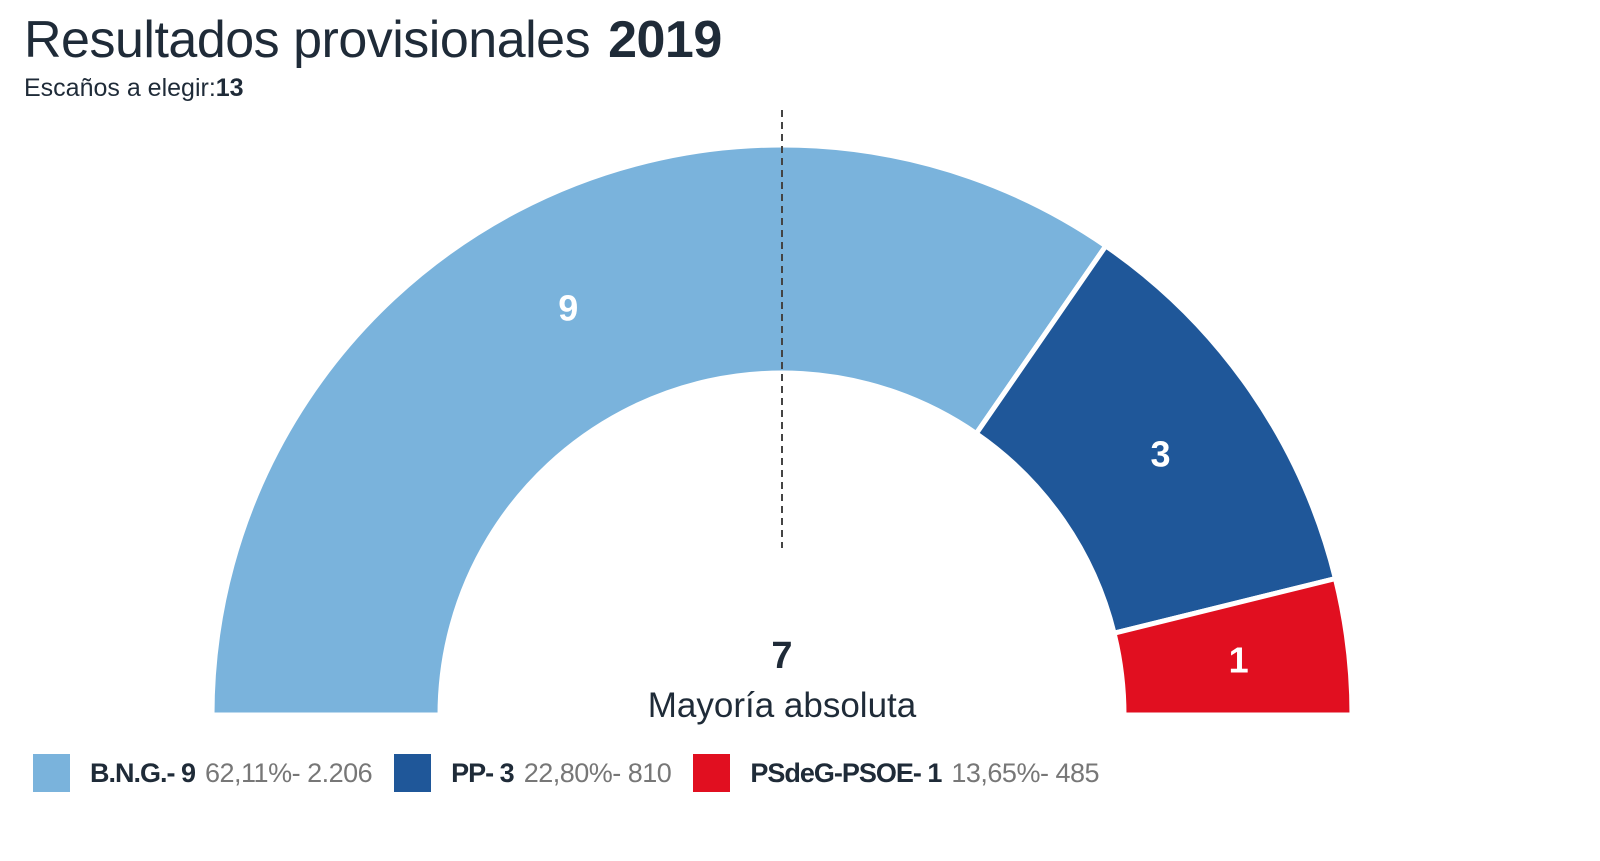 This screenshot has width=1600, height=861. Describe the element at coordinates (120, 88) in the screenshot. I see `seats-label: Escaños a elegir:` at that location.